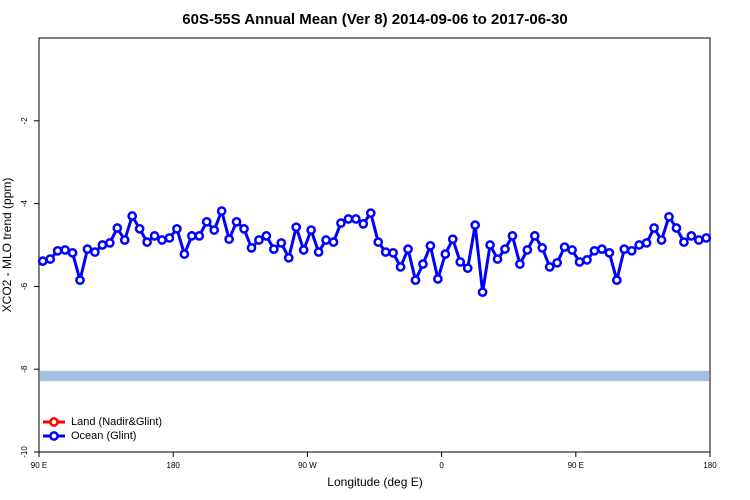  I want to click on y-tick-label: -10, so click(24, 452).